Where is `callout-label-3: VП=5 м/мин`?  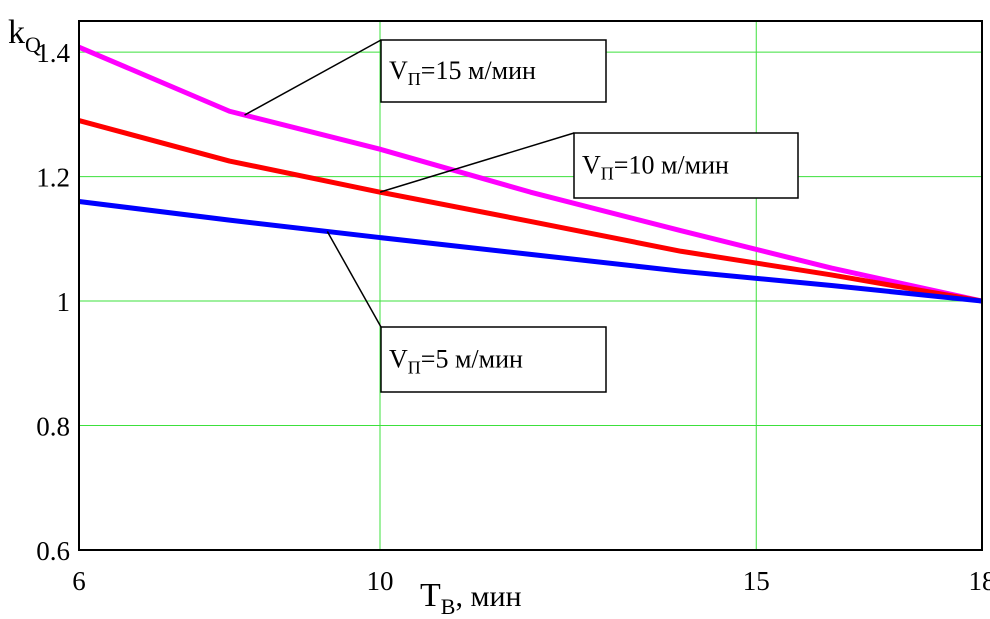
callout-label-3: VП=5 м/мин is located at coordinates (456, 361).